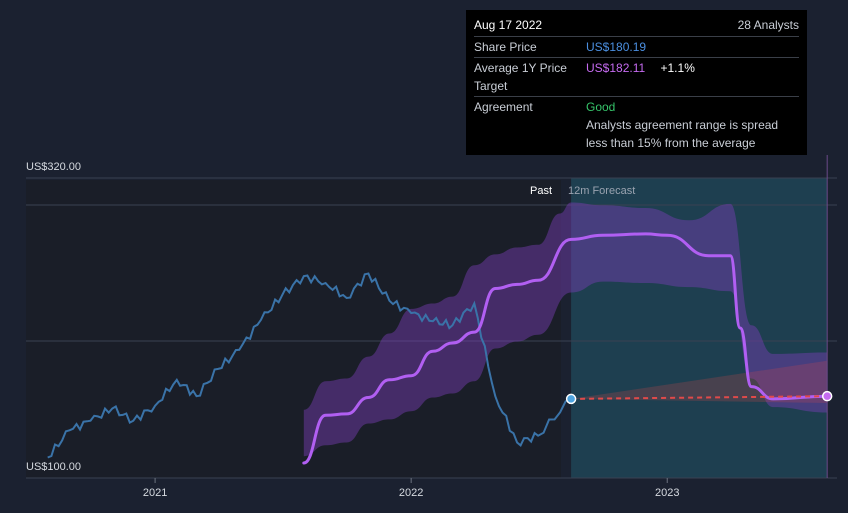 The image size is (848, 513). I want to click on tooltip-row-share-price: Share Price US$180.19, so click(636, 47).